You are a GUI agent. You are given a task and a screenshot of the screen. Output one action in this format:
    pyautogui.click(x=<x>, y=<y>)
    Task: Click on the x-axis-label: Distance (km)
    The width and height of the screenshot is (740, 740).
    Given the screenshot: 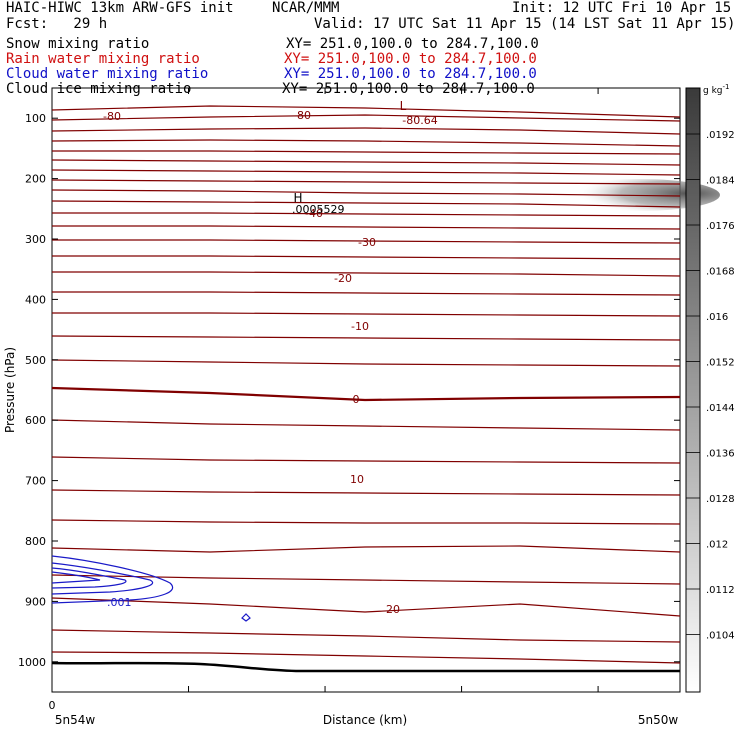 What is the action you would take?
    pyautogui.click(x=365, y=720)
    